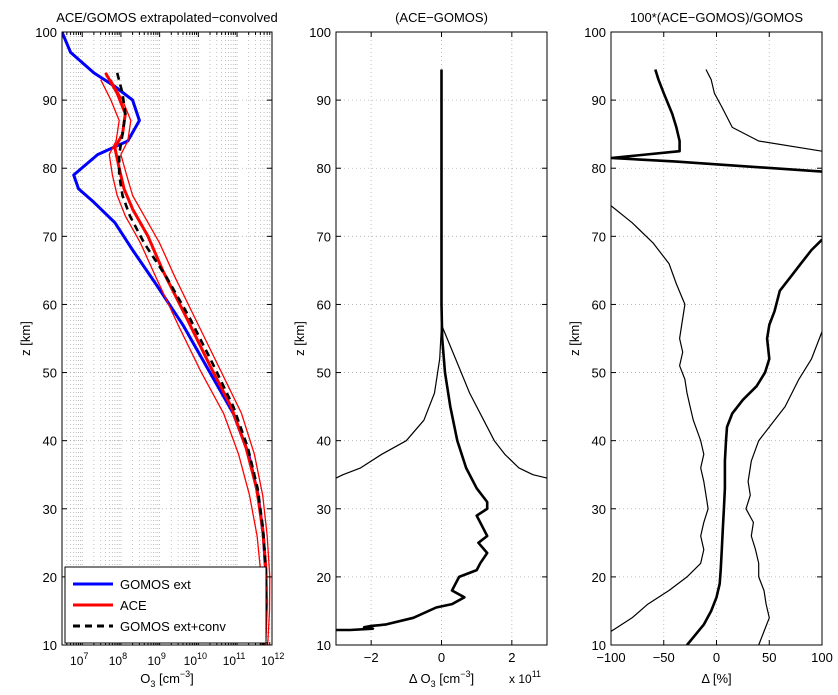 The image size is (838, 695). I want to click on x-tick-label: 10¹², so click(272, 659).